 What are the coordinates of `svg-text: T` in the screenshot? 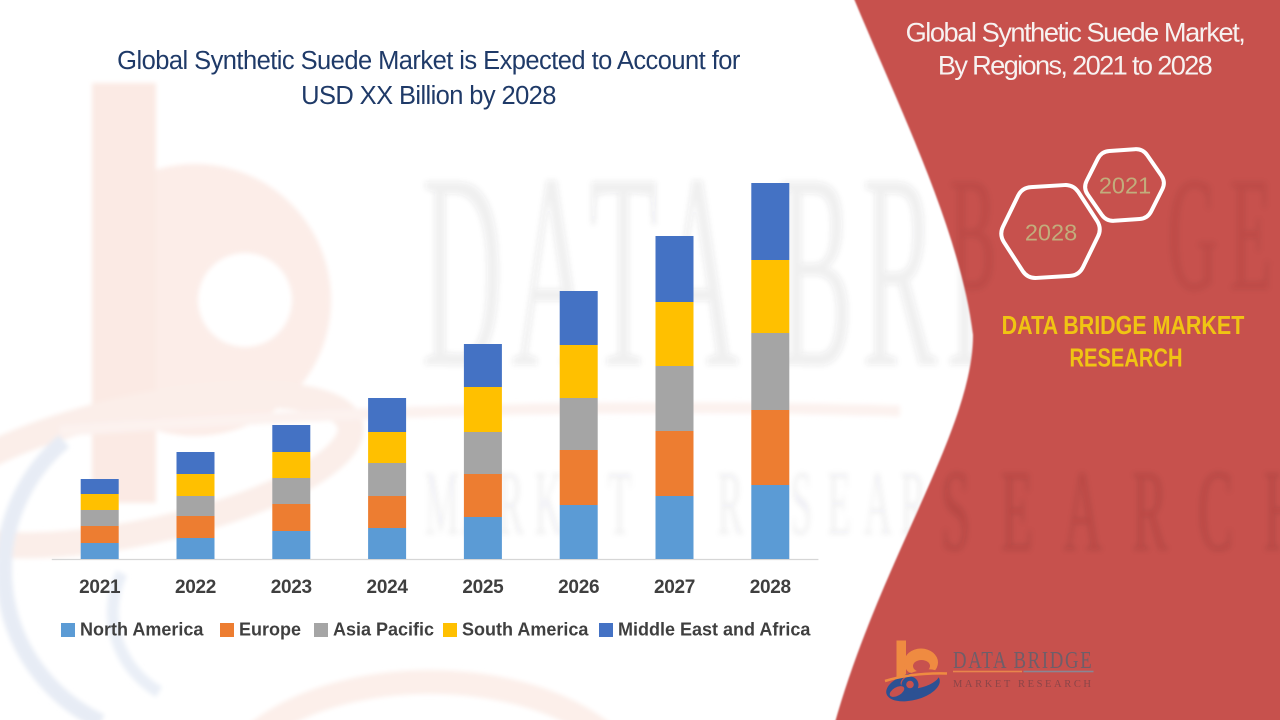 It's located at (620, 504).